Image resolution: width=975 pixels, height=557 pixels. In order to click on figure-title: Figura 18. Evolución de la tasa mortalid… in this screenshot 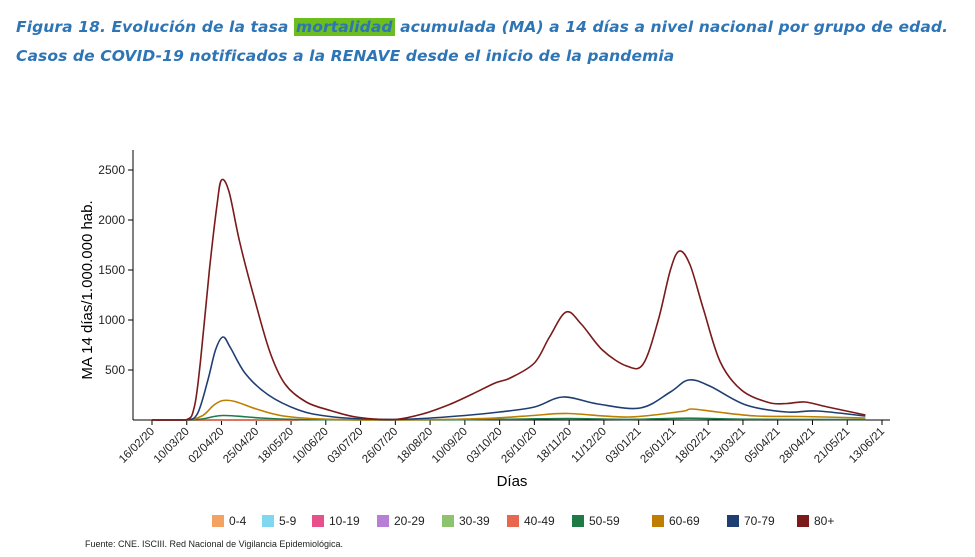, I will do `click(491, 42)`.